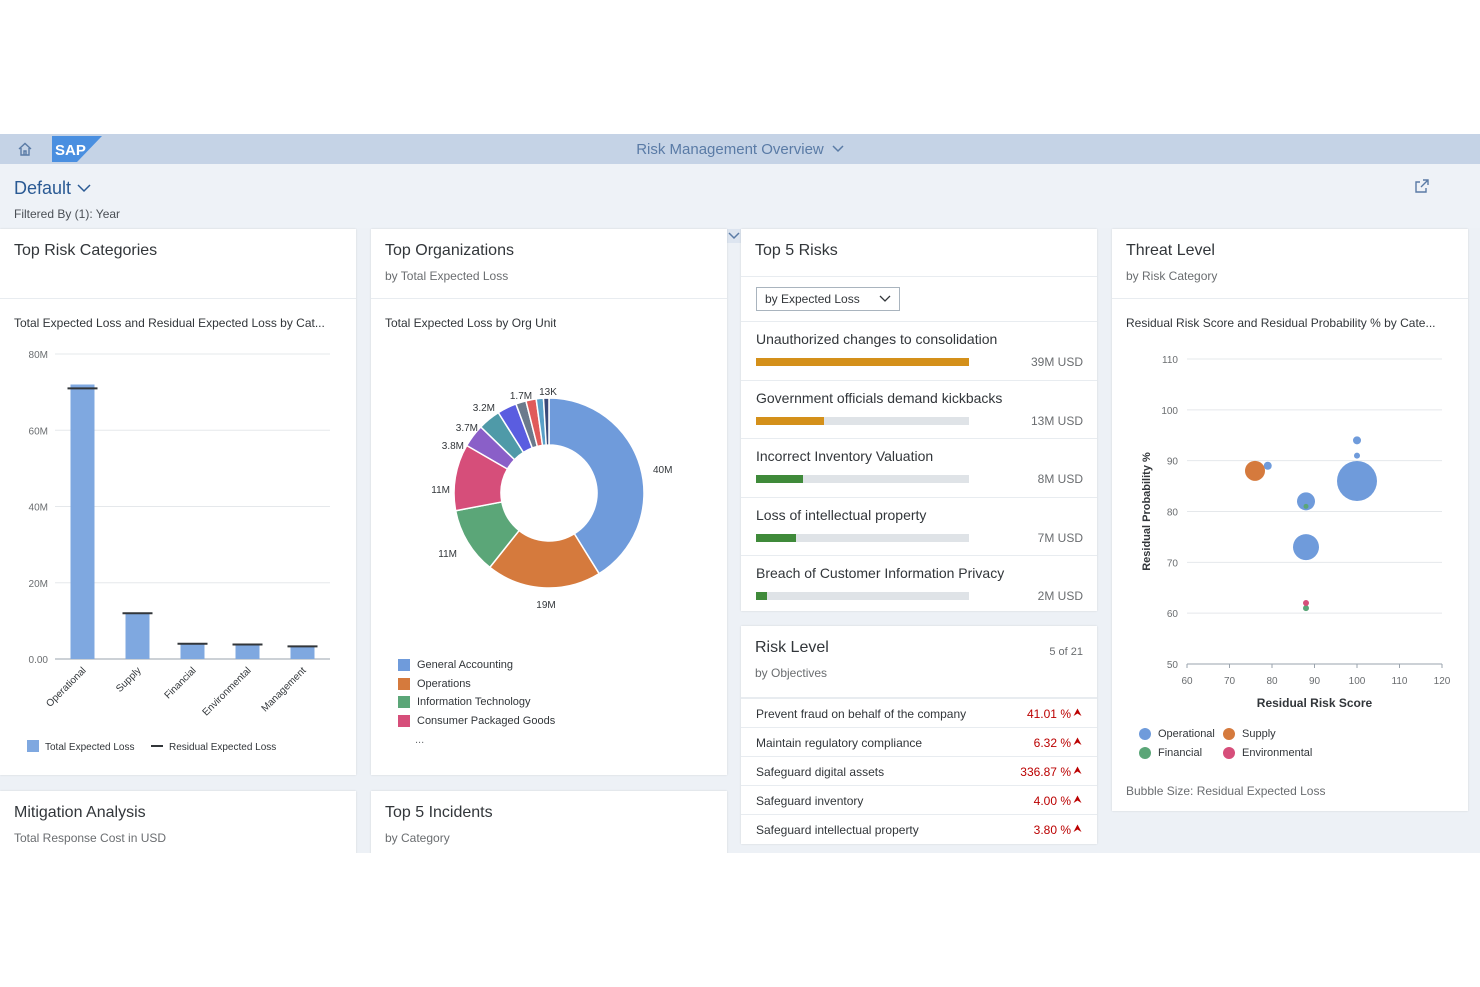  What do you see at coordinates (417, 838) in the screenshot?
I see `card-subtitle: by Category` at bounding box center [417, 838].